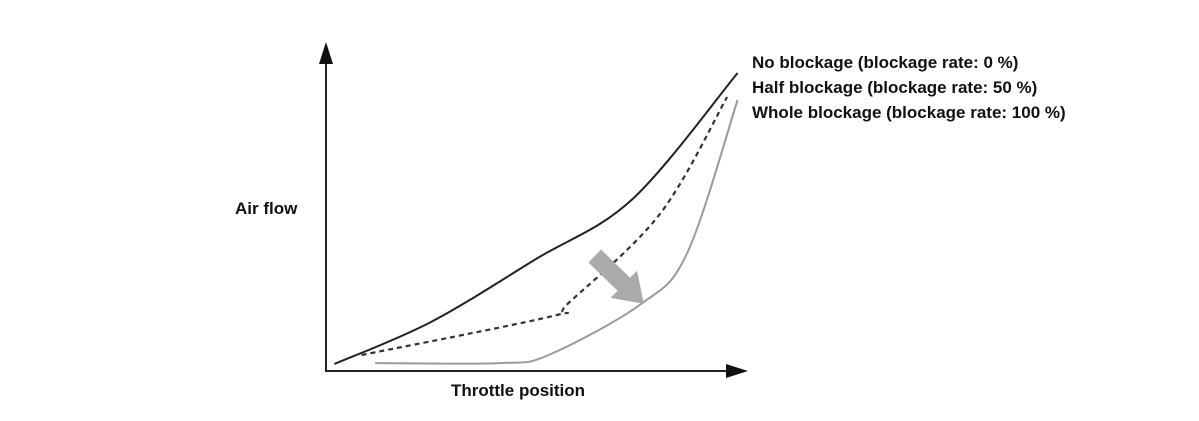 The height and width of the screenshot is (421, 1199). Describe the element at coordinates (326, 53) in the screenshot. I see `y-axis-arrowhead` at that location.